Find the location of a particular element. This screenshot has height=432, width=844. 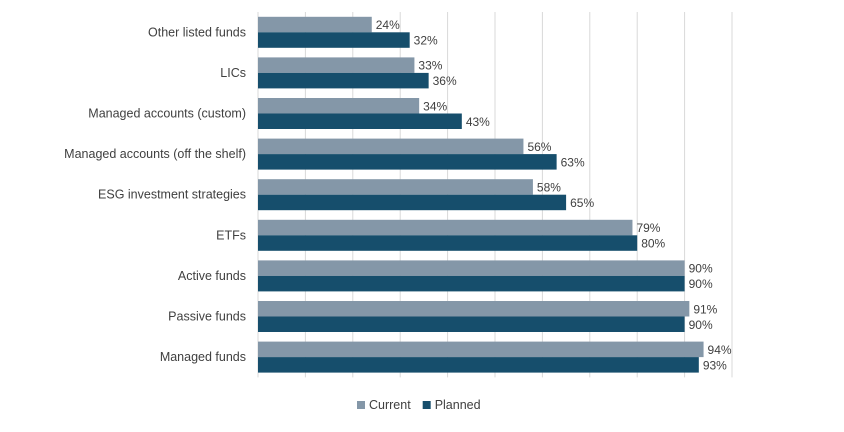

category-label: LICs is located at coordinates (233, 73).